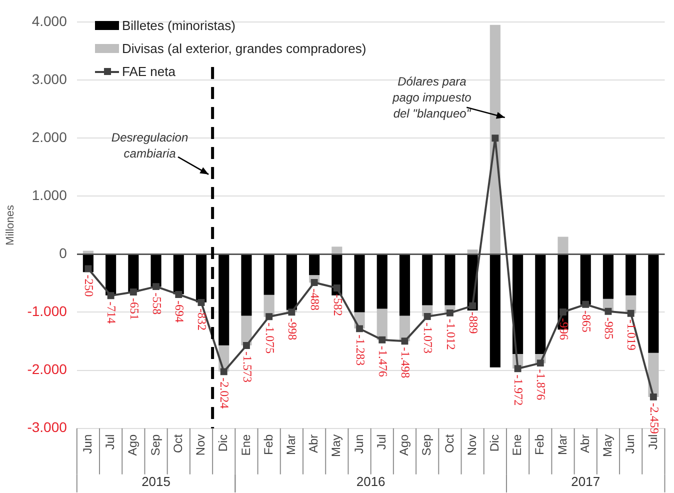 This screenshot has width=674, height=493. I want to click on data-label: -694, so click(179, 311).